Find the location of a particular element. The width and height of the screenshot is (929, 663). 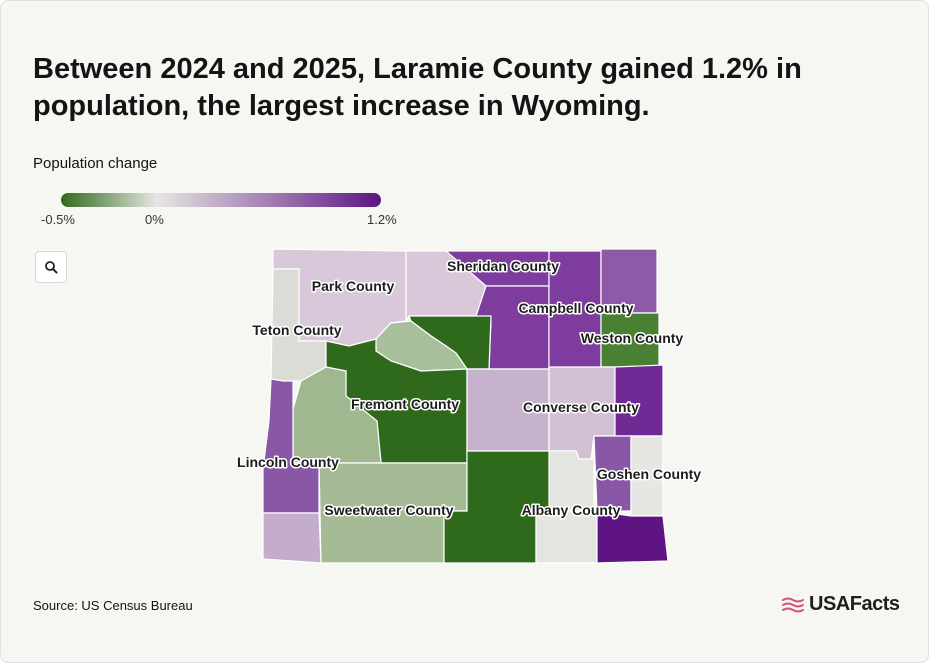

county-label-fremont: Fremont County is located at coordinates (405, 404).